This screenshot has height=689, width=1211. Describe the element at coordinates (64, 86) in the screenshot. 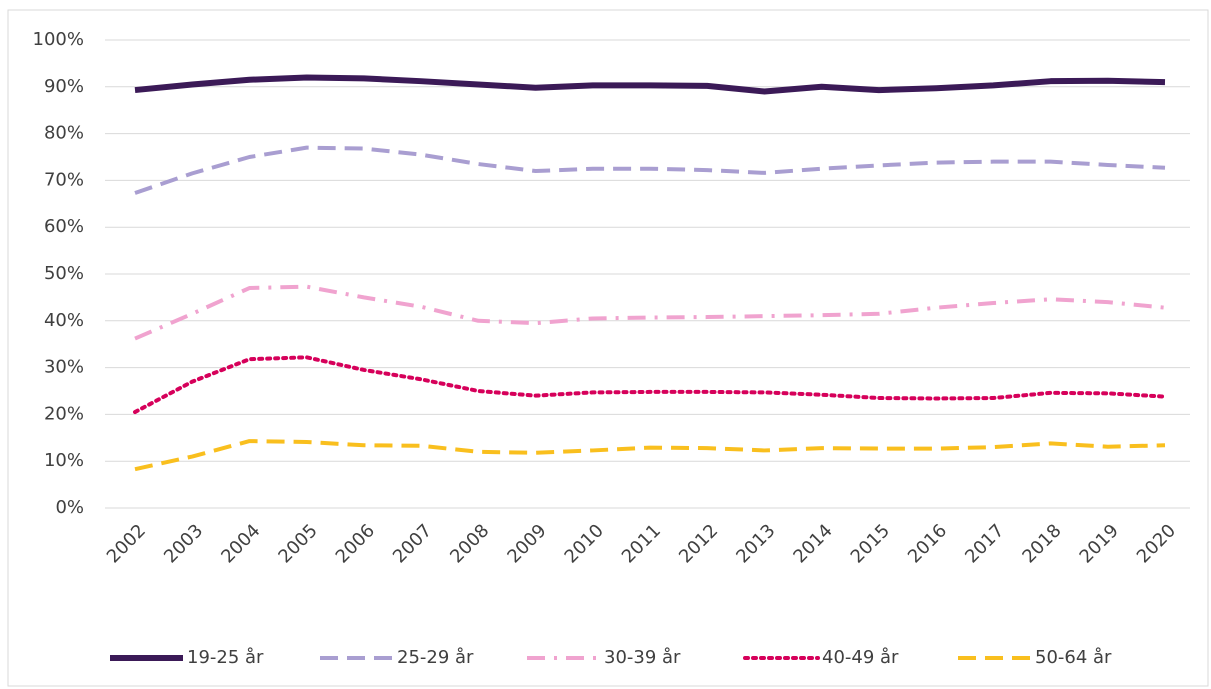

I see `y-tick-label: 90%` at that location.